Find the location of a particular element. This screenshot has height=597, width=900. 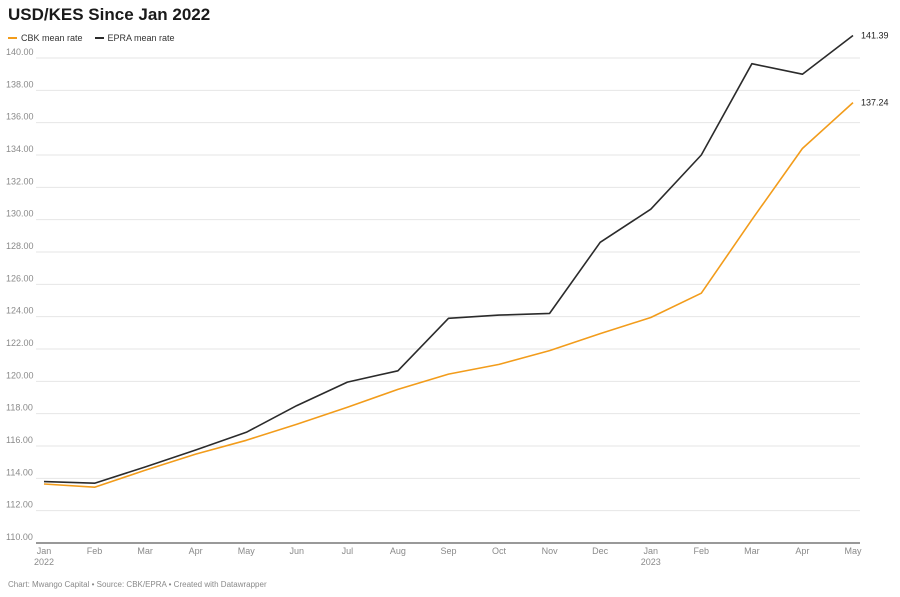

x-tick-label: Sep is located at coordinates (448, 551).